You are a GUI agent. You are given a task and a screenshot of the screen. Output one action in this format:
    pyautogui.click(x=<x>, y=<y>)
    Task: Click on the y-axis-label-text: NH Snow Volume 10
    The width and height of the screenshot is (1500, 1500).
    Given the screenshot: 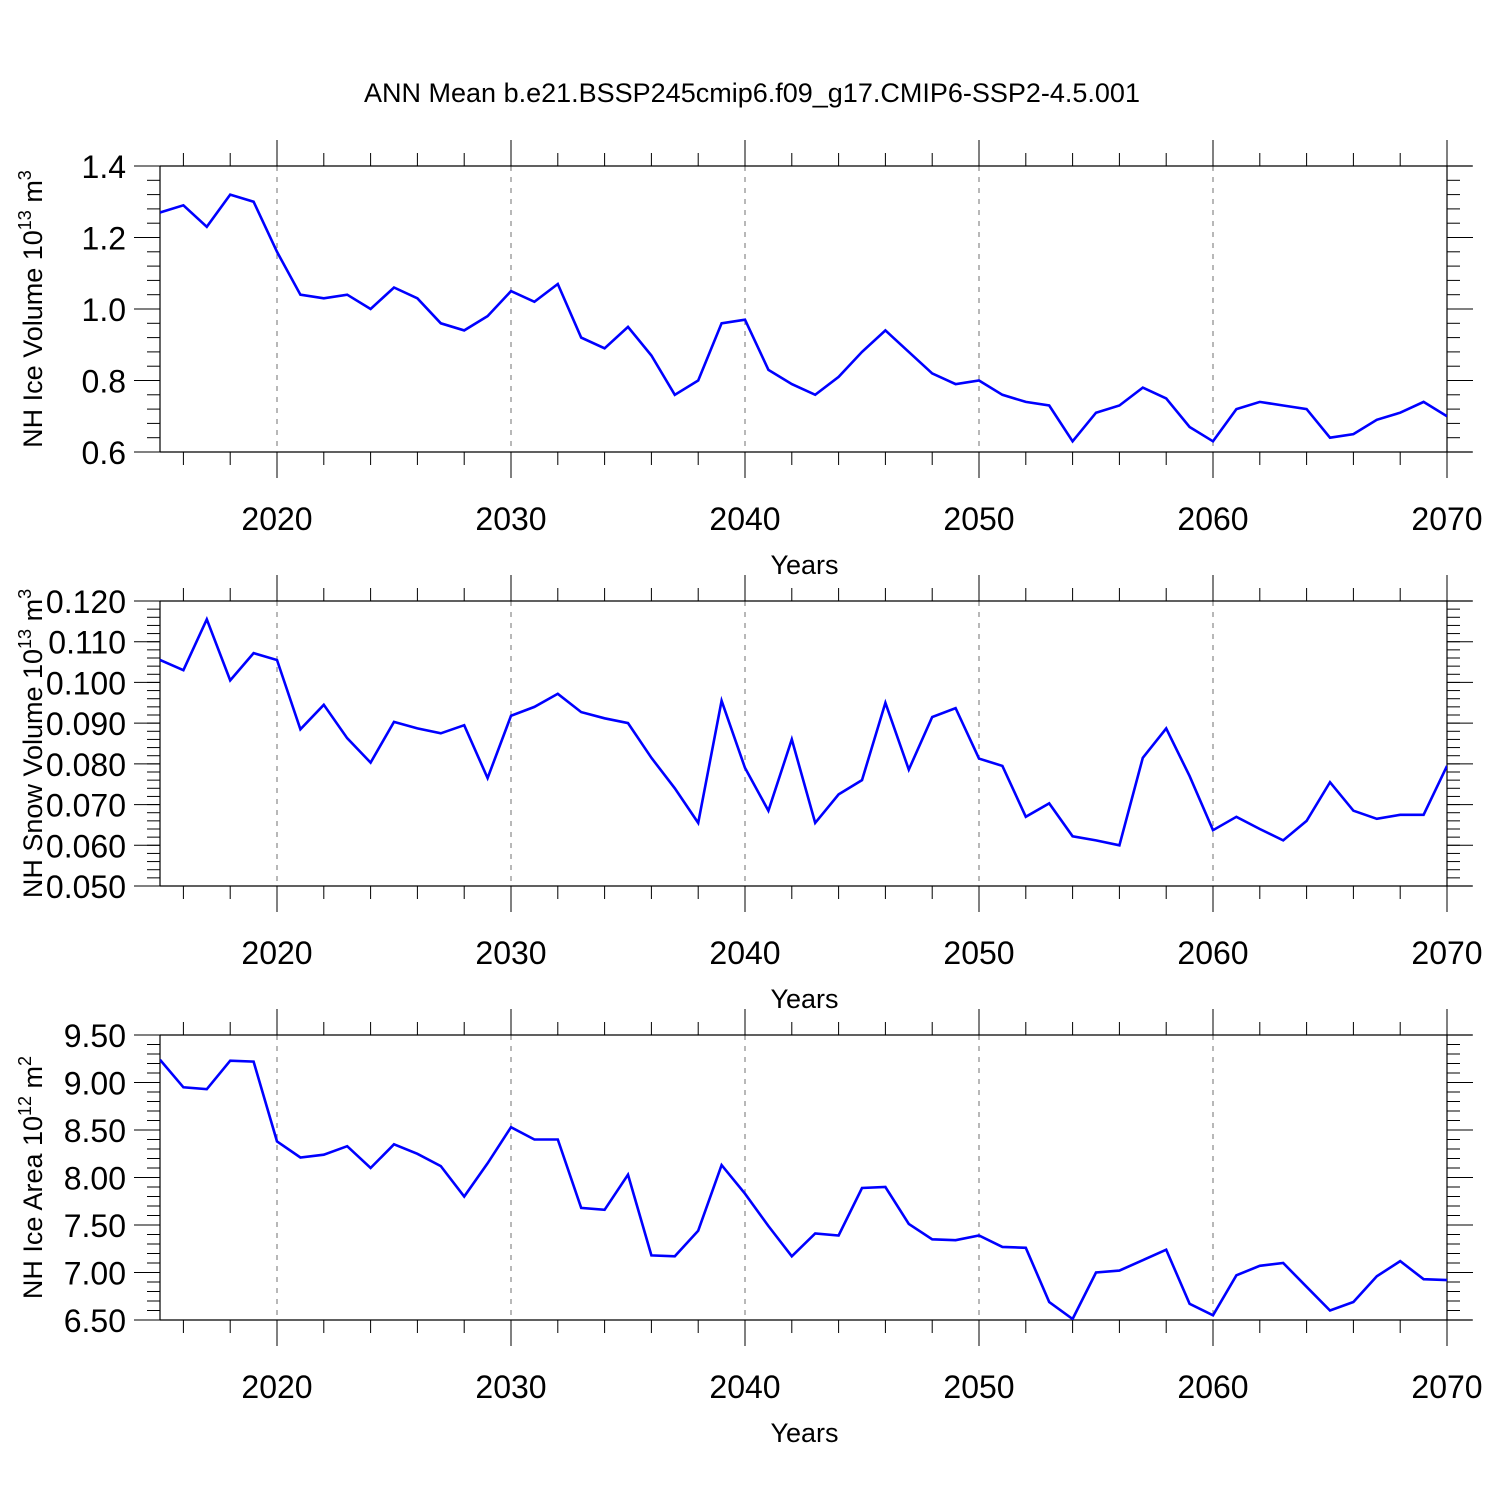 What is the action you would take?
    pyautogui.click(x=33, y=773)
    